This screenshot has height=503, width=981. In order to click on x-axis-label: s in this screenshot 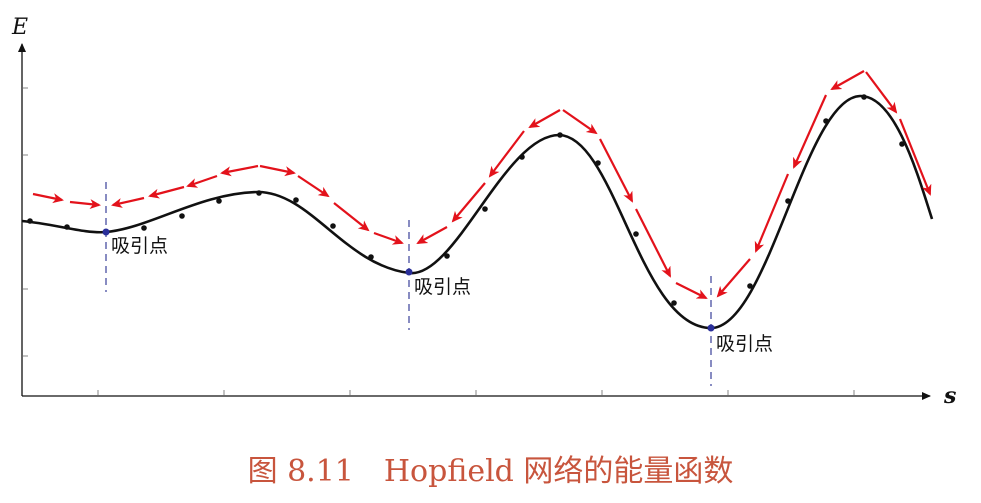, I will do `click(949, 396)`.